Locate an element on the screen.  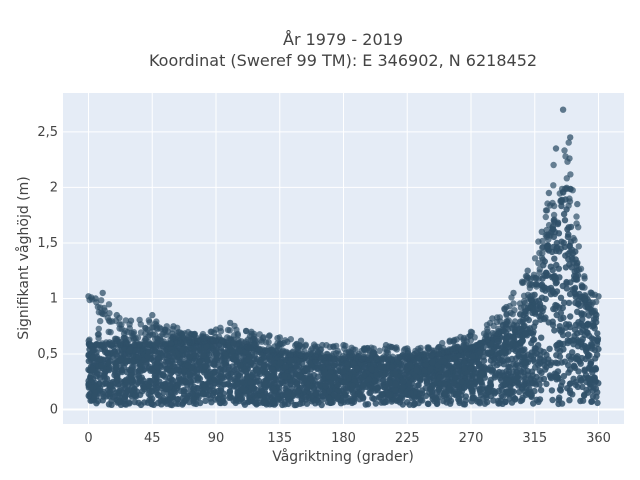
x-tick-label: 315 is located at coordinates (534, 438).